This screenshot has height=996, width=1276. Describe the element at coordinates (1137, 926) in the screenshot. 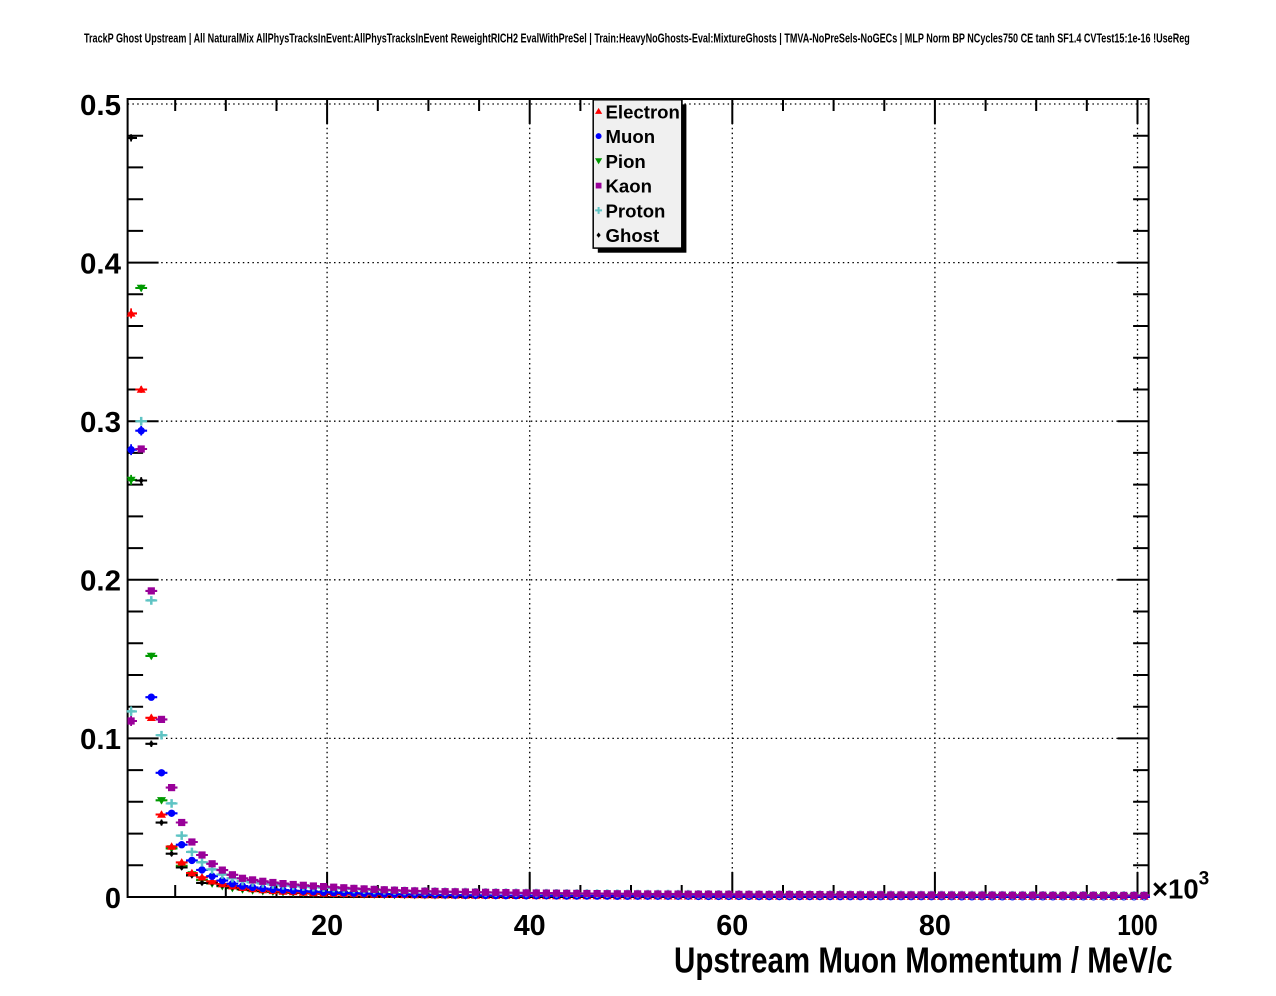

I see `svg-text: 100` at that location.